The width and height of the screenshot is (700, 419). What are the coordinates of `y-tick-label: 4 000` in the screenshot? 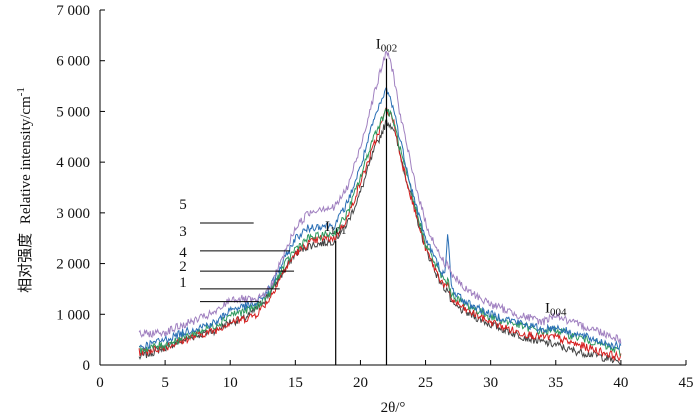 It's located at (73, 163).